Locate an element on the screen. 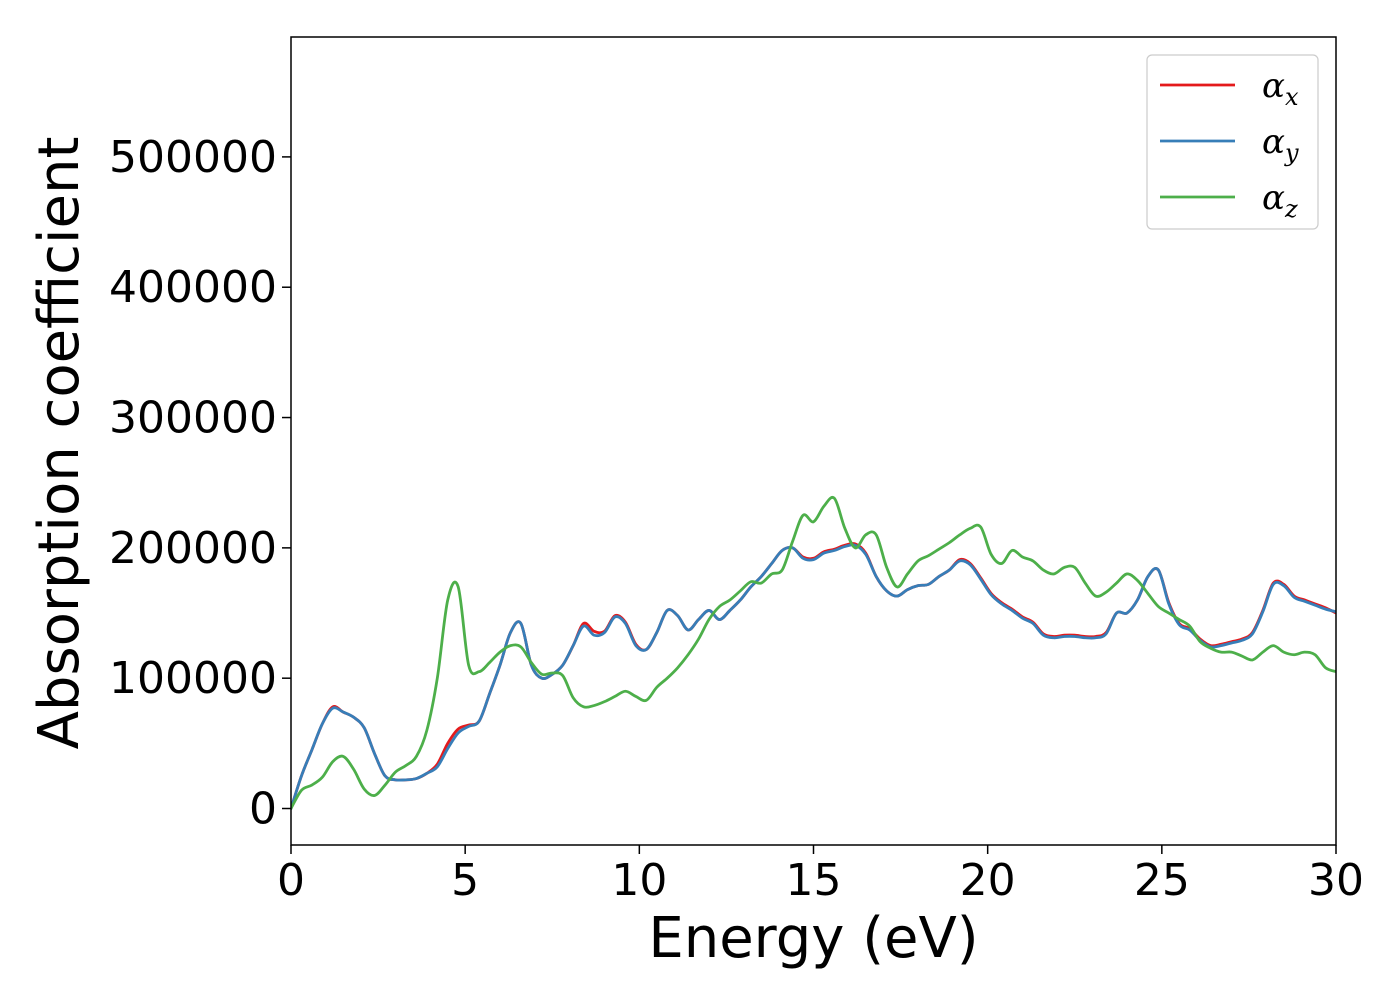 The width and height of the screenshot is (1400, 1004). x-tick-label: 15 is located at coordinates (814, 880).